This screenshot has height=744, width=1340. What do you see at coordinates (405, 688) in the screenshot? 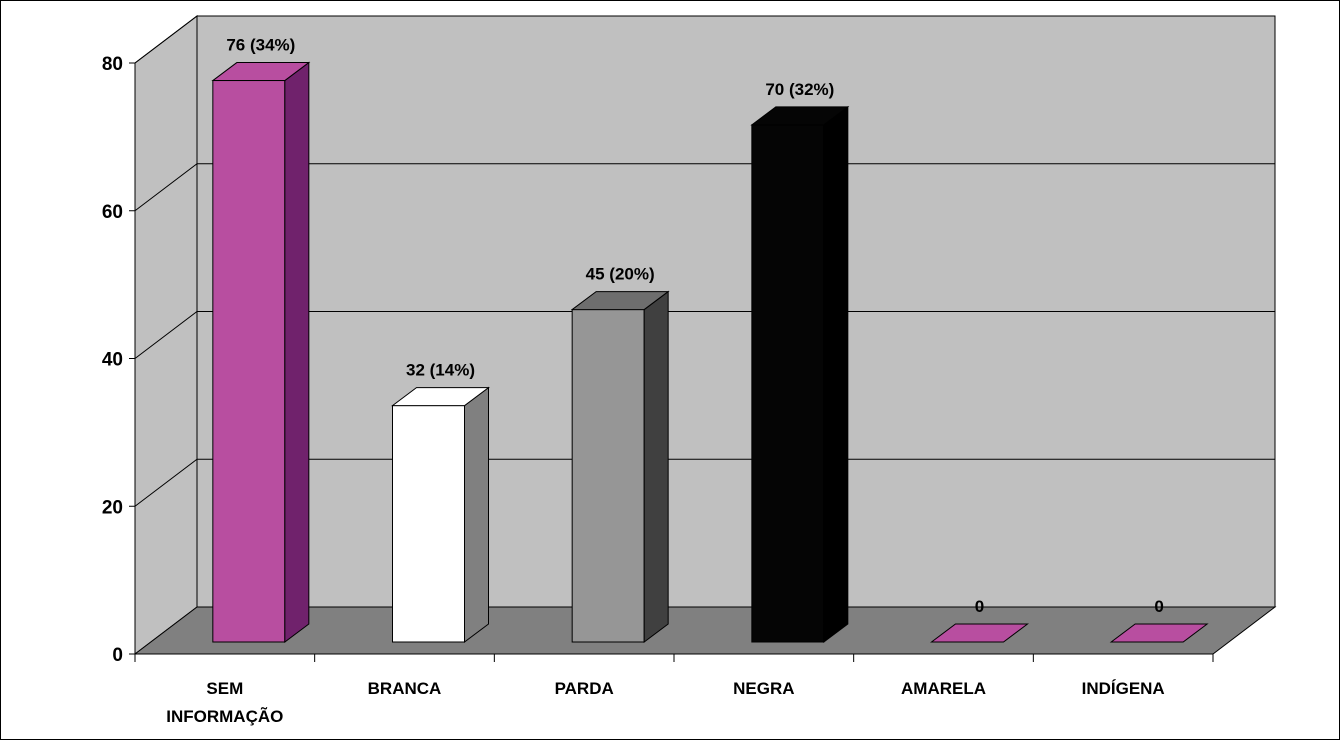
I see `category-label: BRANCA` at bounding box center [405, 688].